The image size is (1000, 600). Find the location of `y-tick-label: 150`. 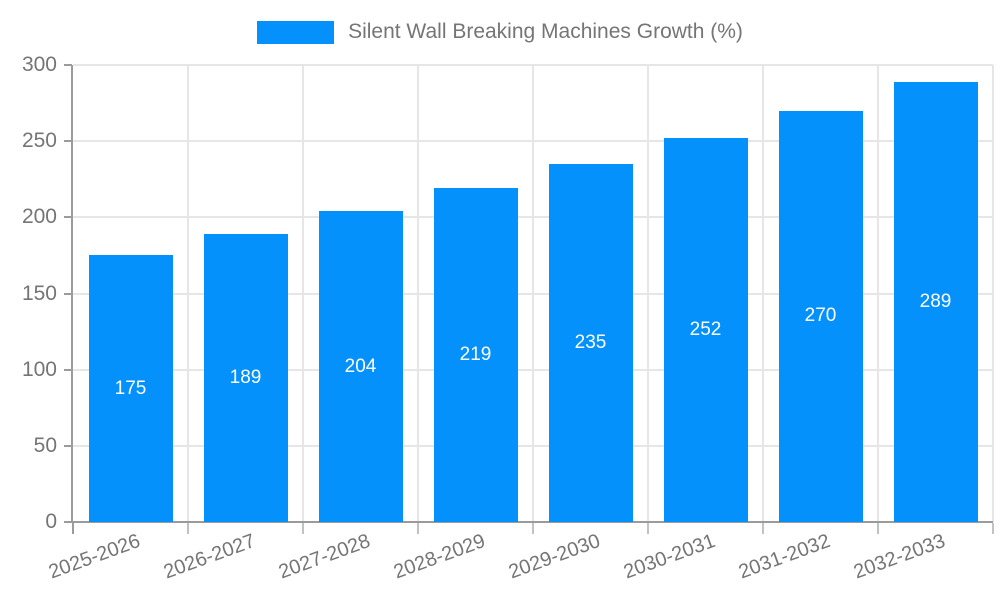

y-tick-label: 150 is located at coordinates (39, 293).